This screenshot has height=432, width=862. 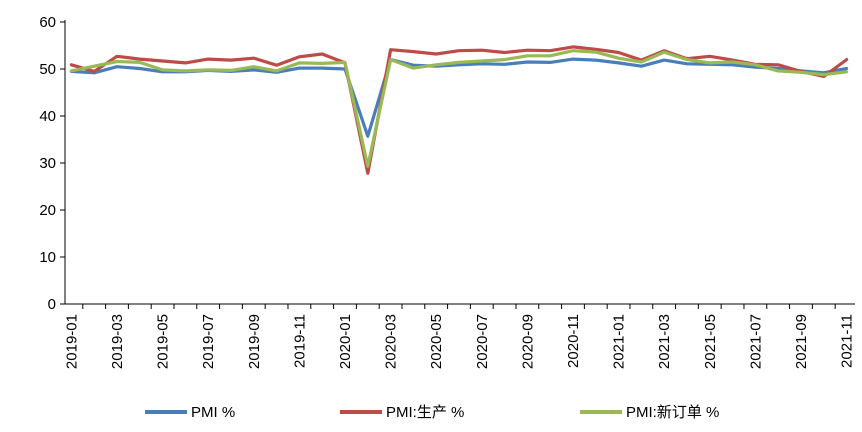 I want to click on x-tick-label: 2019-11, so click(x=299, y=341).